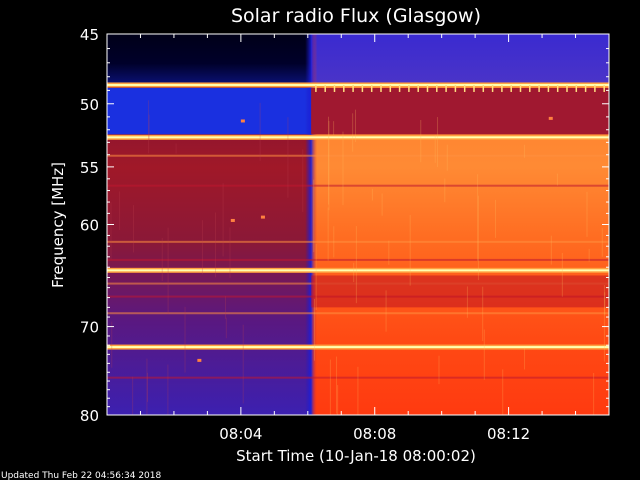  What do you see at coordinates (240, 434) in the screenshot?
I see `x-tick-label: 08:04` at bounding box center [240, 434].